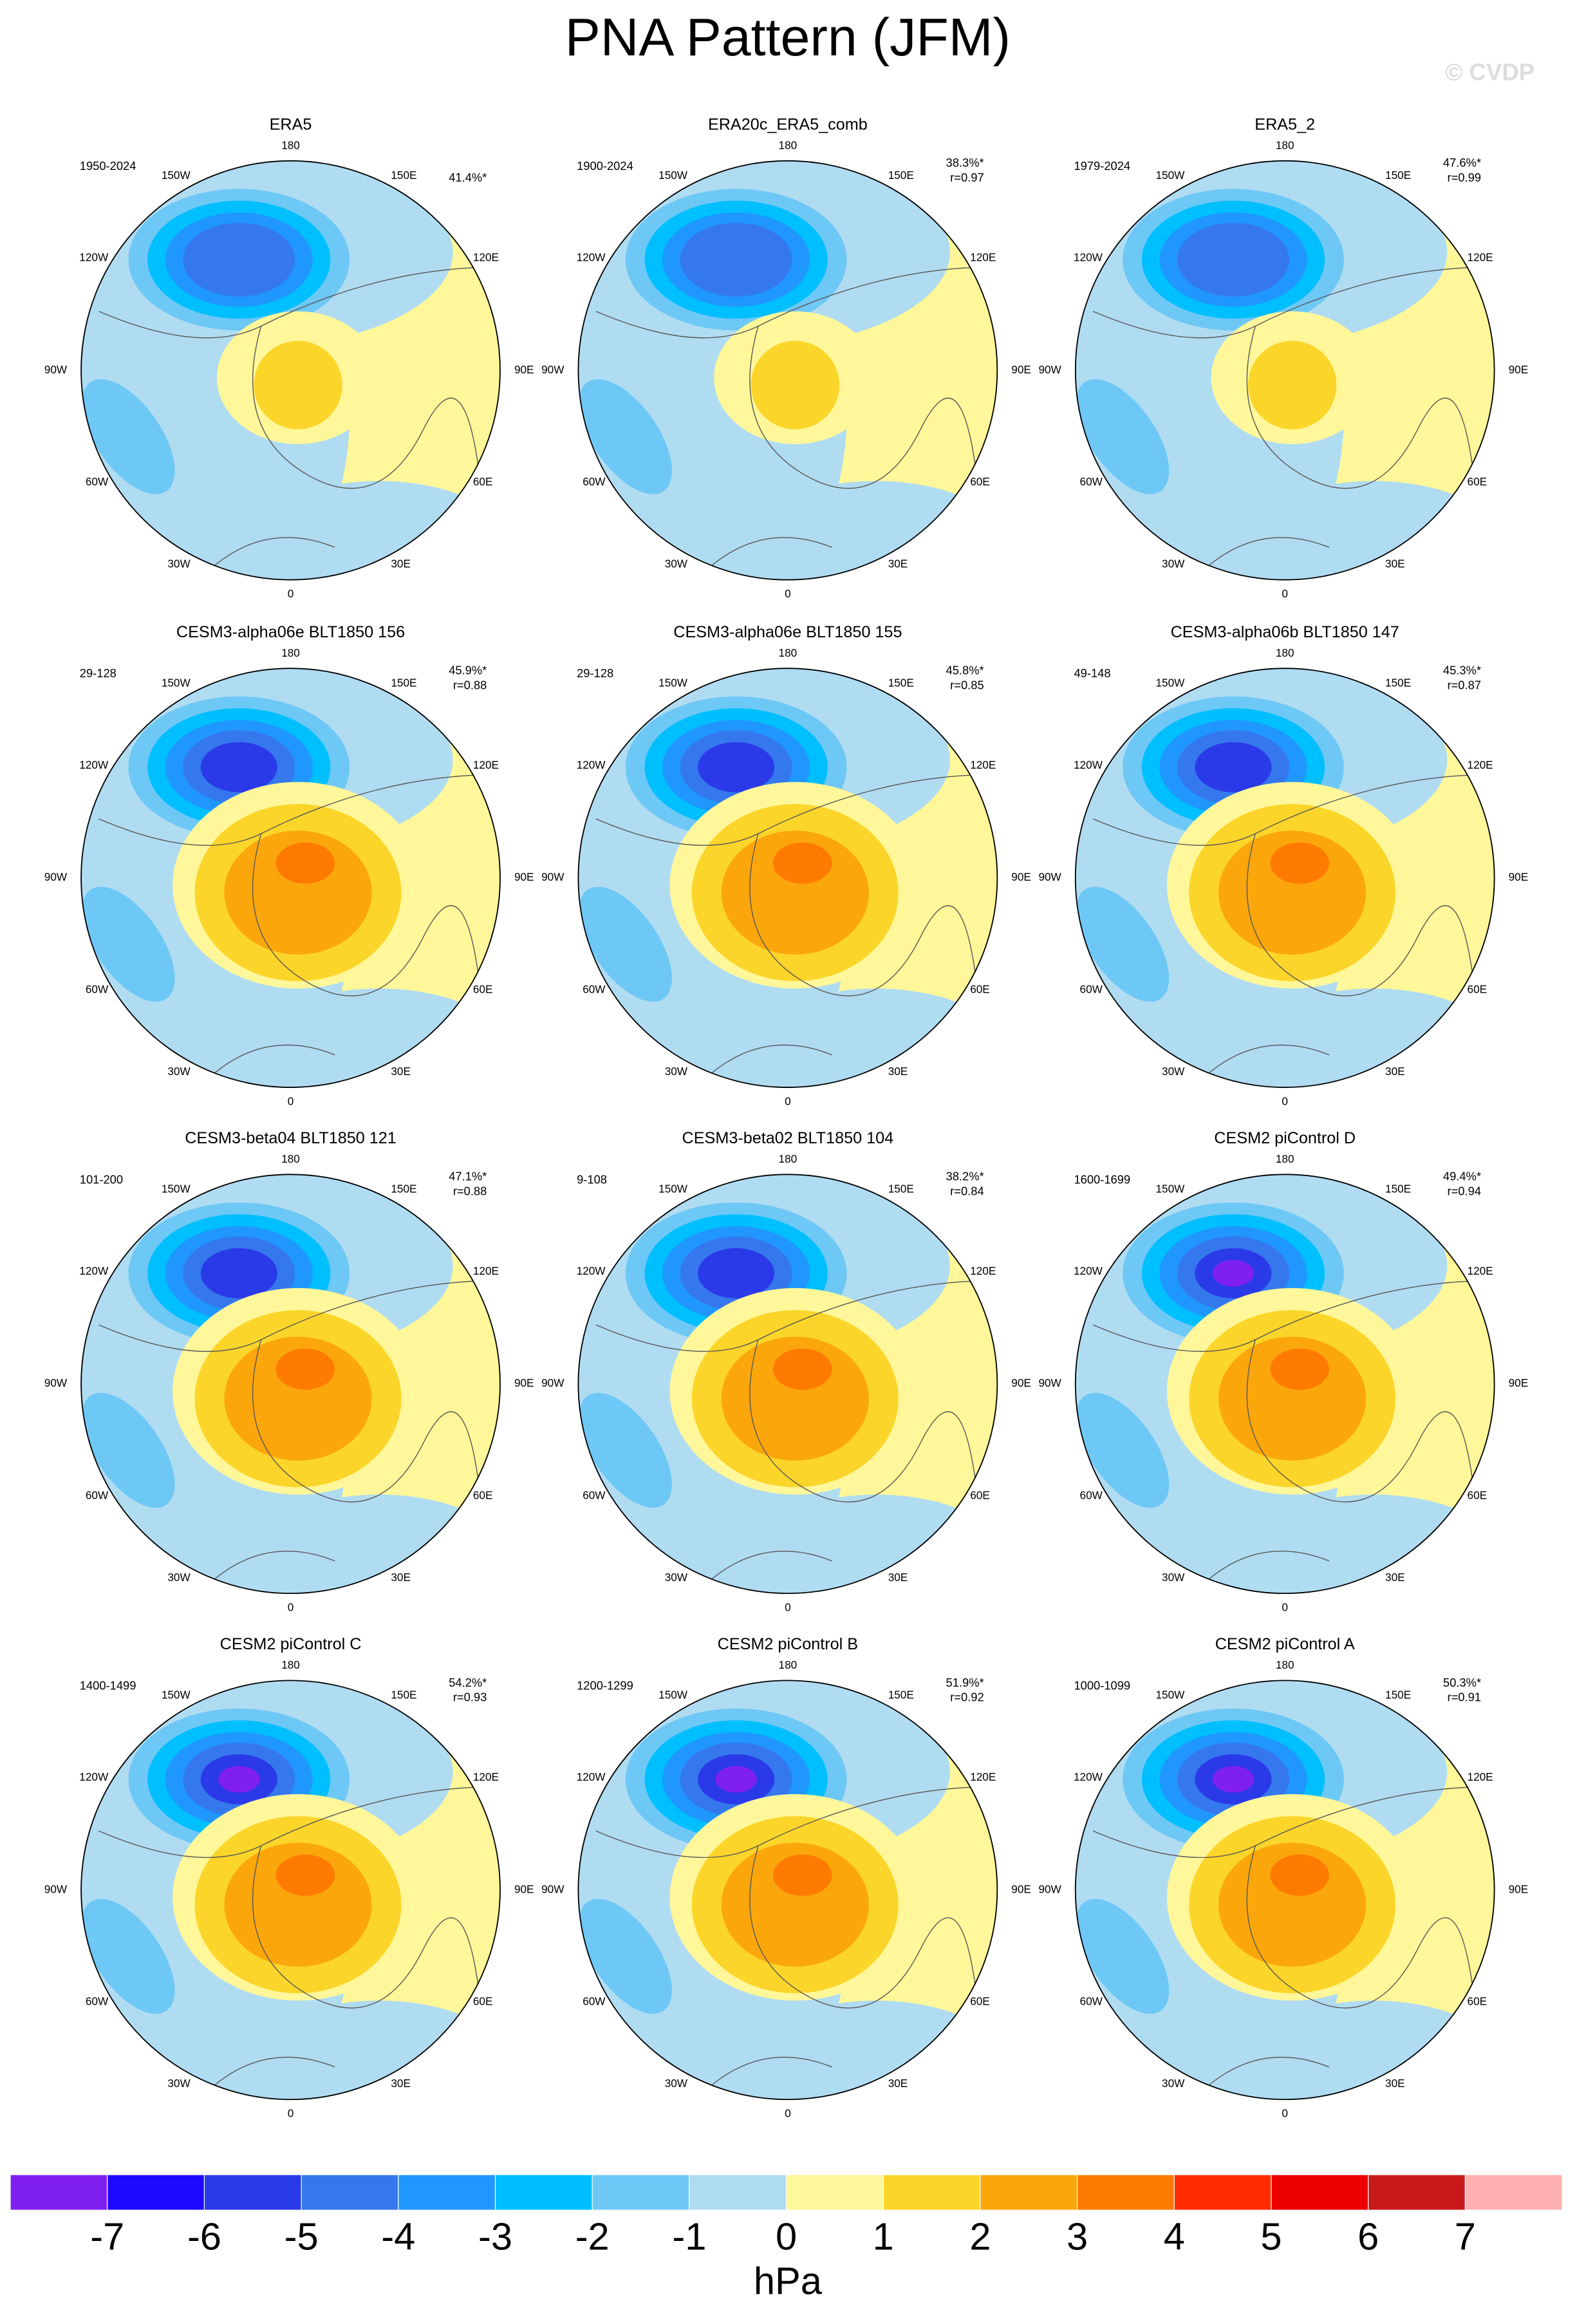 This screenshot has height=2324, width=1577. Describe the element at coordinates (980, 2236) in the screenshot. I see `colorbar-tick-label: 2` at that location.